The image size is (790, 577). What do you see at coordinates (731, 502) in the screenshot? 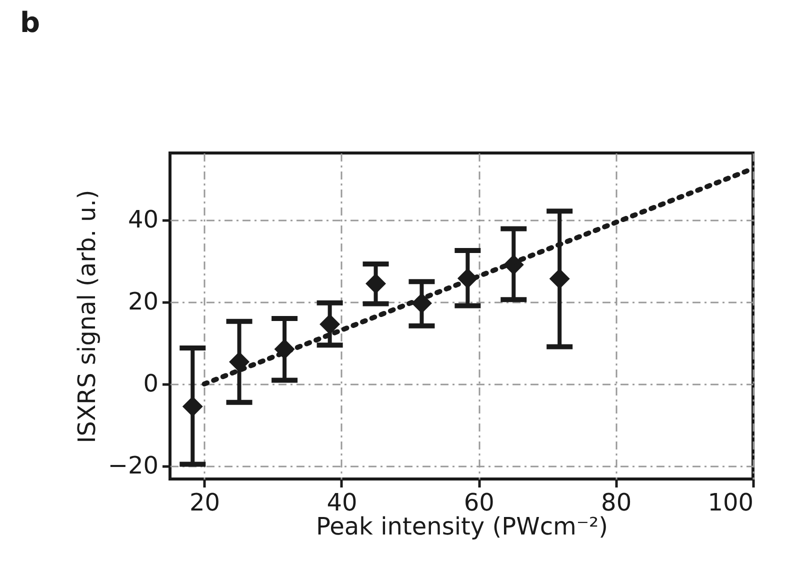
I see `x-tick-label: 100` at bounding box center [731, 502].